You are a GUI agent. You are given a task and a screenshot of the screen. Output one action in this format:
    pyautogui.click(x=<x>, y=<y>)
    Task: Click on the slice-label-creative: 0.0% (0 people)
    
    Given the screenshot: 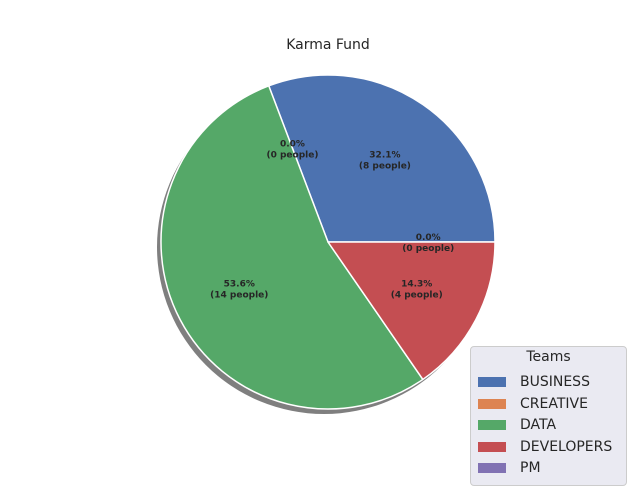 What is the action you would take?
    pyautogui.click(x=292, y=149)
    